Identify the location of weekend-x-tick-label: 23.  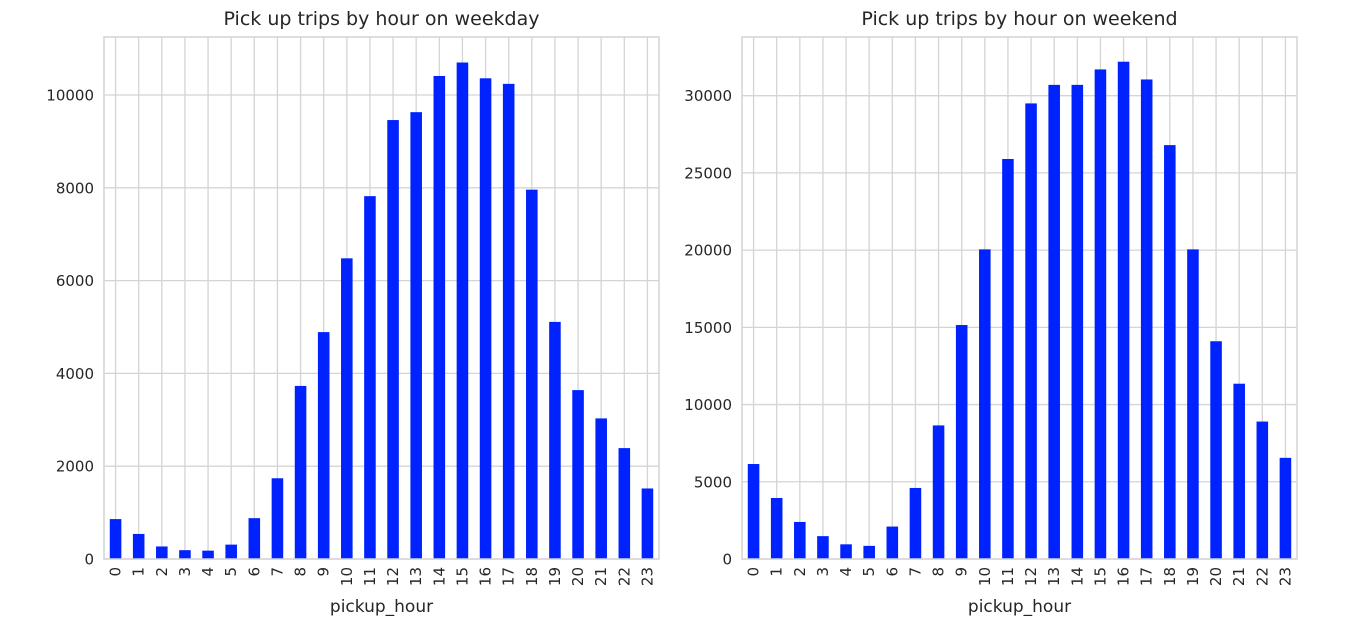
(1285, 576).